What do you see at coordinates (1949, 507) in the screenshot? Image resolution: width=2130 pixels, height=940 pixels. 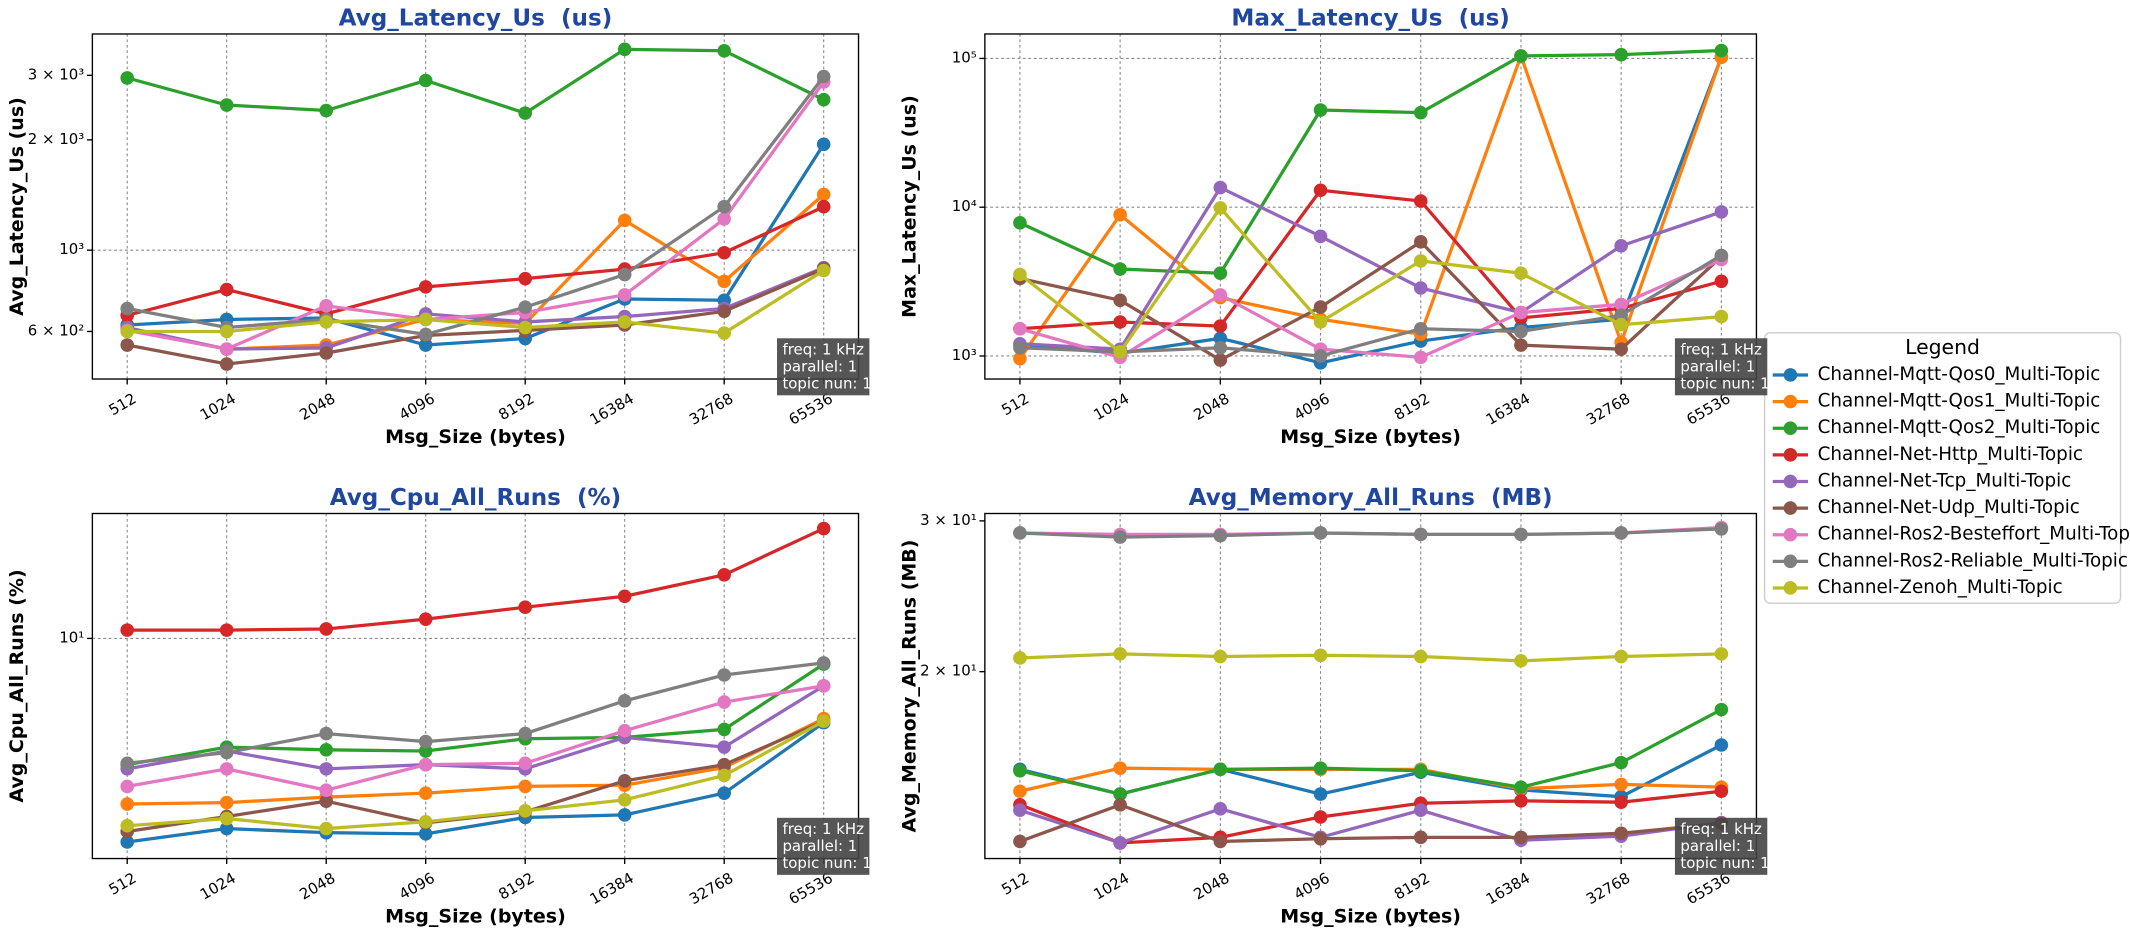 I see `legend-label: Channel-Net-Udp_Multi-Topic` at bounding box center [1949, 507].